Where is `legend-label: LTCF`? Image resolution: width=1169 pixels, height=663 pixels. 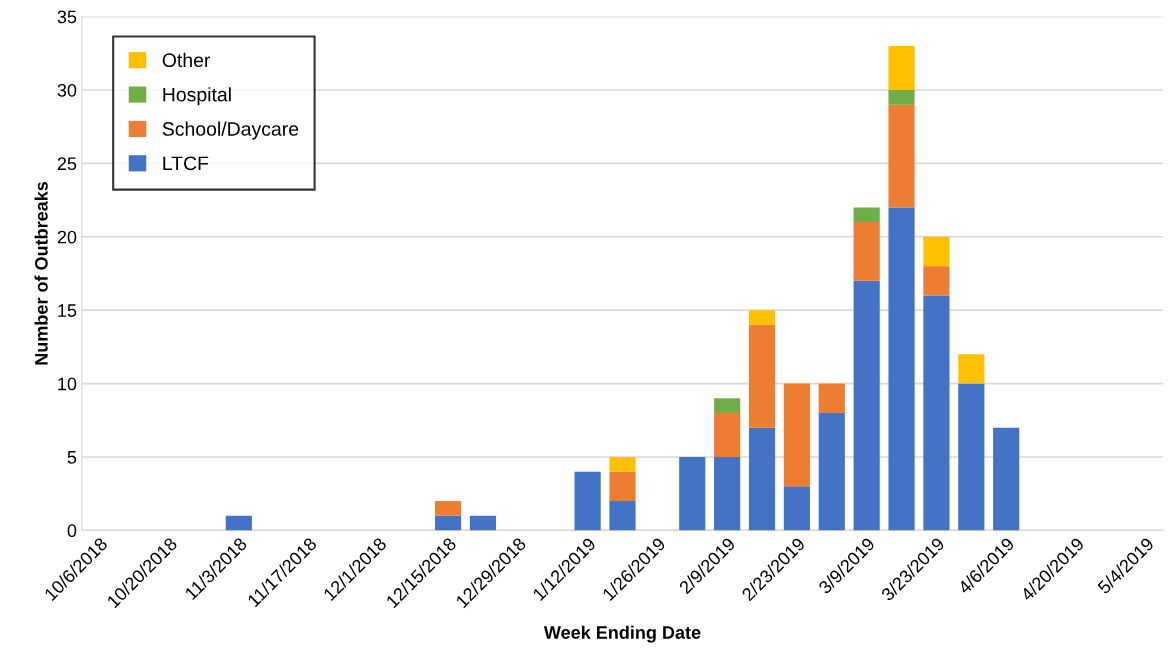 legend-label: LTCF is located at coordinates (186, 163).